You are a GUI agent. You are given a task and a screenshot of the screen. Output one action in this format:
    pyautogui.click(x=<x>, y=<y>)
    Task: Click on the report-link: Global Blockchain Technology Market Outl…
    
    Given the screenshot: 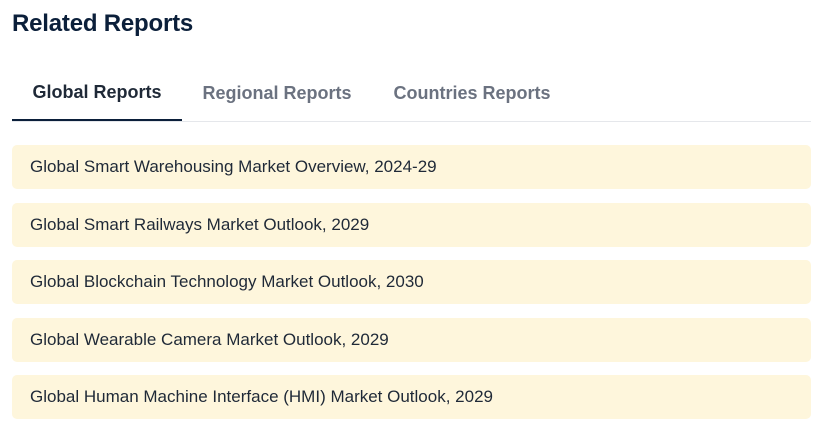 What is the action you would take?
    pyautogui.click(x=411, y=282)
    